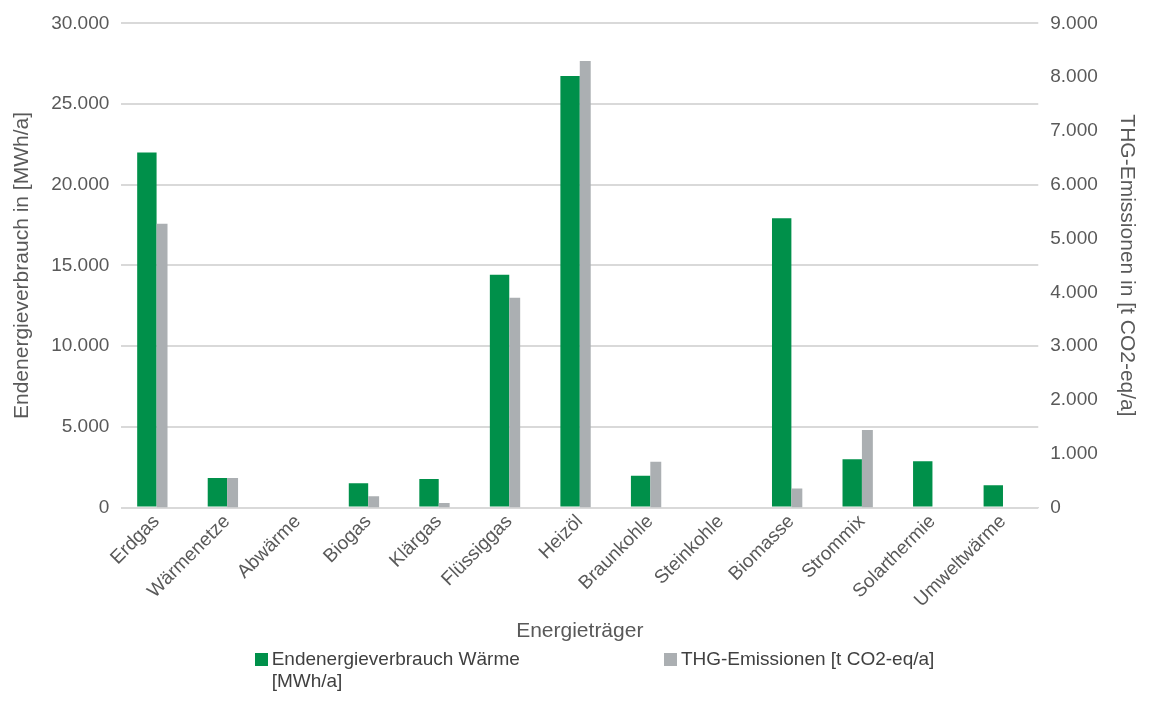 This screenshot has width=1149, height=711. I want to click on y2-tick-label: 3.000, so click(1074, 345).